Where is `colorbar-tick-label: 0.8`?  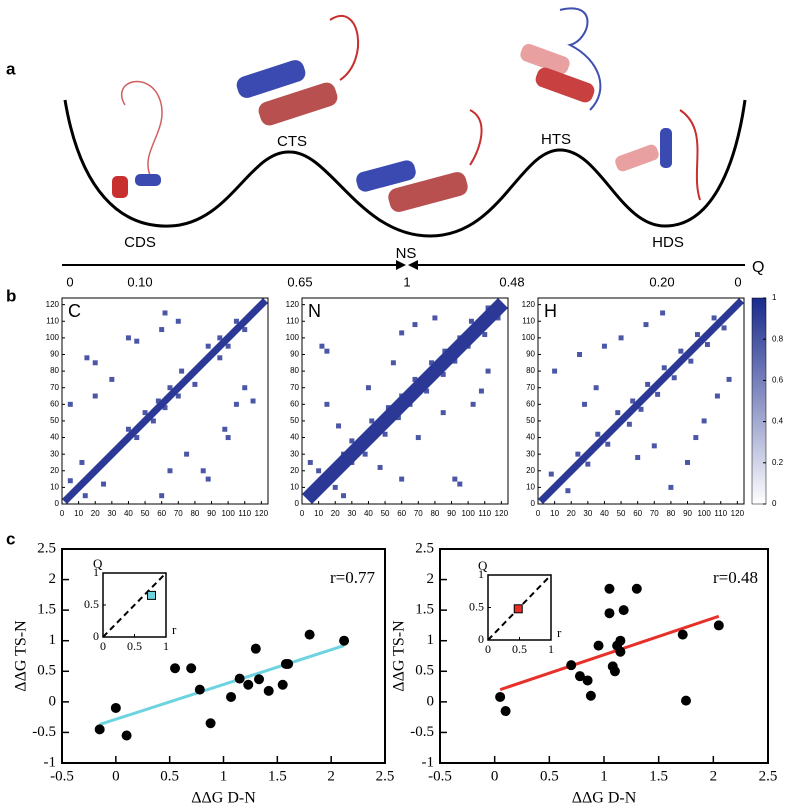 colorbar-tick-label: 0.8 is located at coordinates (778, 338).